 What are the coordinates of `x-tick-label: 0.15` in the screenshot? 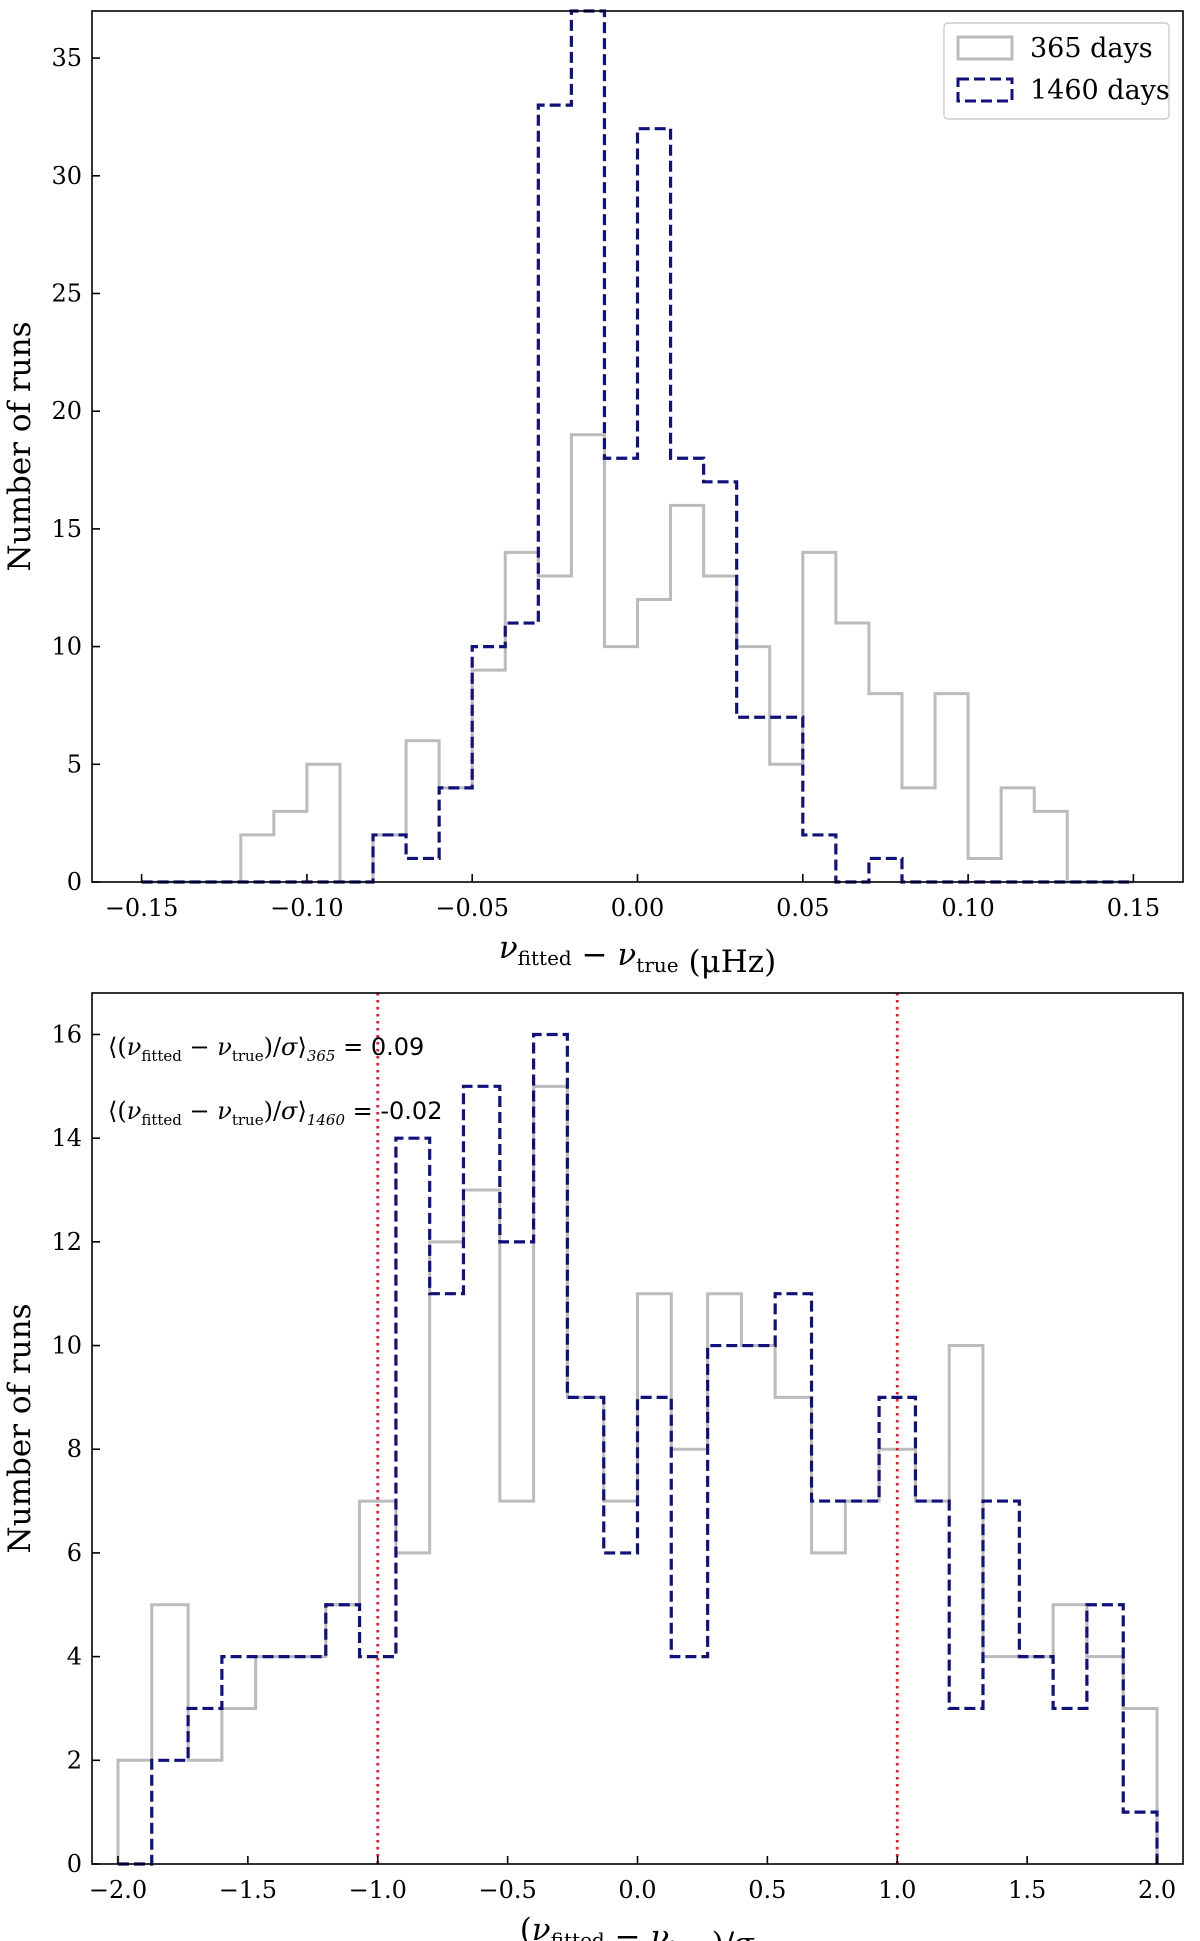 It's located at (1133, 908).